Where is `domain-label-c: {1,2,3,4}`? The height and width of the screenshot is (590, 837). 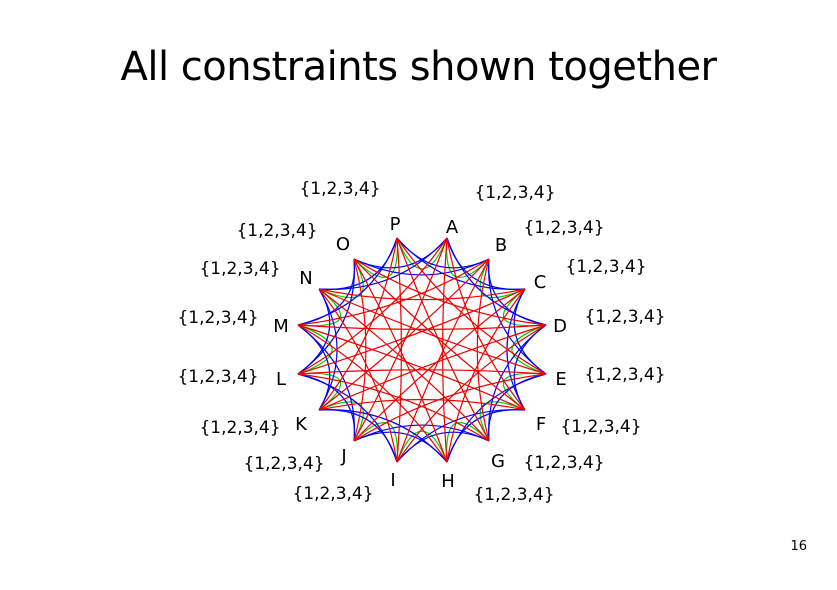
domain-label-c: {1,2,3,4} is located at coordinates (605, 267).